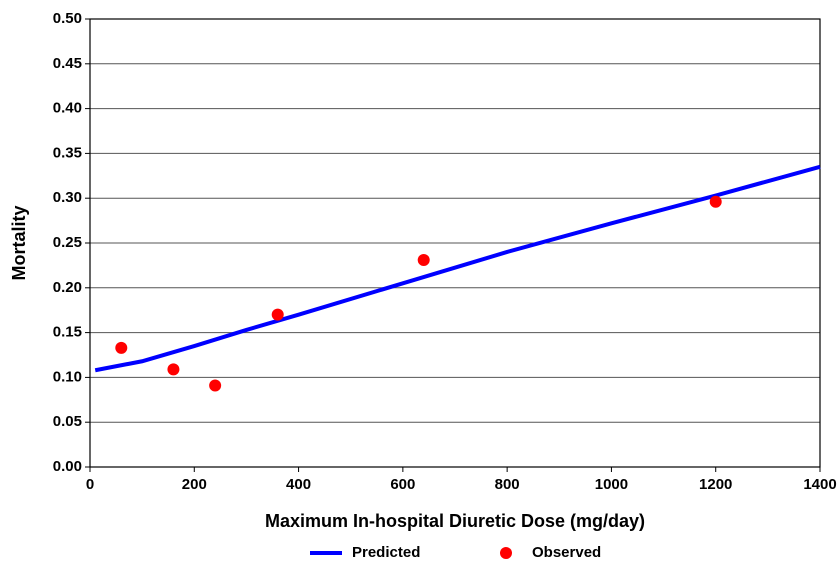  What do you see at coordinates (507, 484) in the screenshot?
I see `x-tick-label: 800` at bounding box center [507, 484].